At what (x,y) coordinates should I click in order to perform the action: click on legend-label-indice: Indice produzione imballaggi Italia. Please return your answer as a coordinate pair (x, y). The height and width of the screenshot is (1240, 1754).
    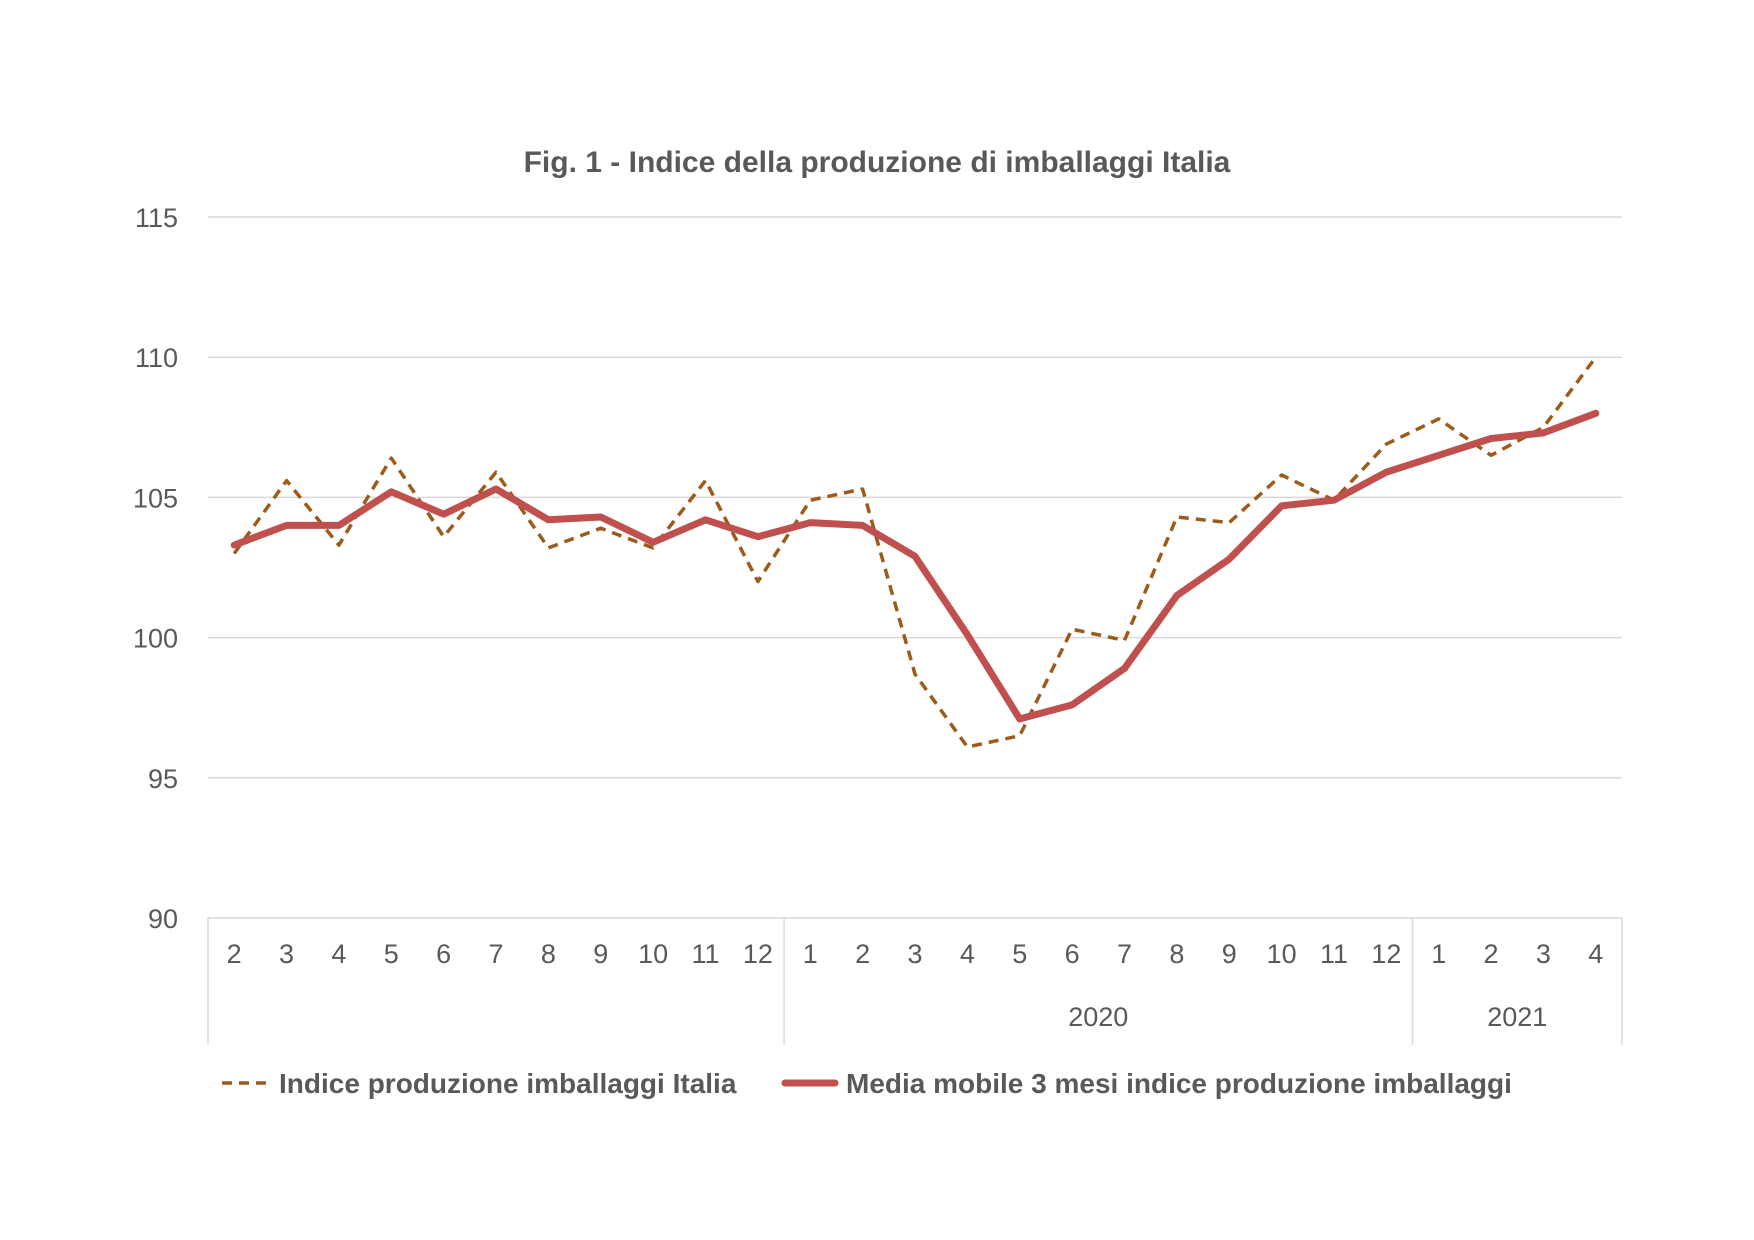
    Looking at the image, I should click on (508, 1083).